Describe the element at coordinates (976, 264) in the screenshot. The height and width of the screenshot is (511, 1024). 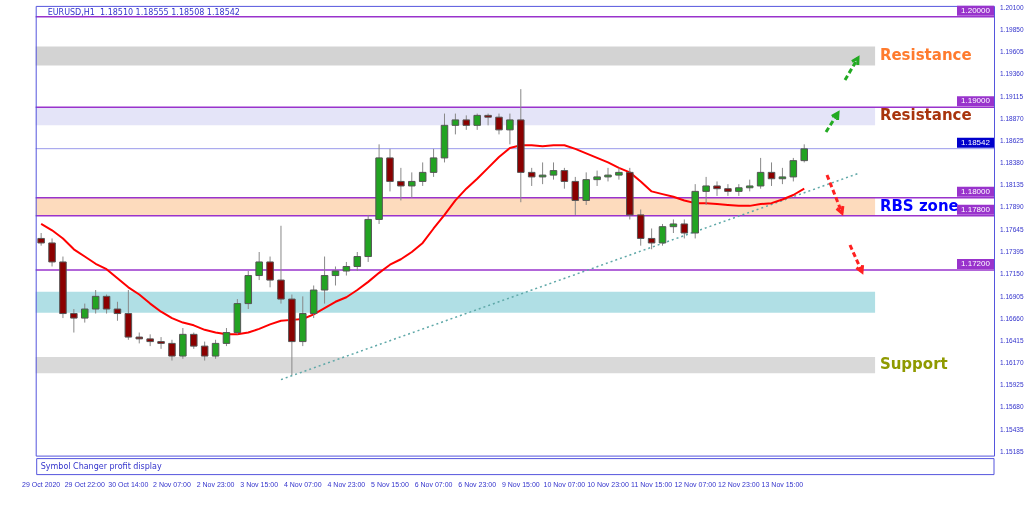
I see `ref-line-label: 1.17200` at that location.